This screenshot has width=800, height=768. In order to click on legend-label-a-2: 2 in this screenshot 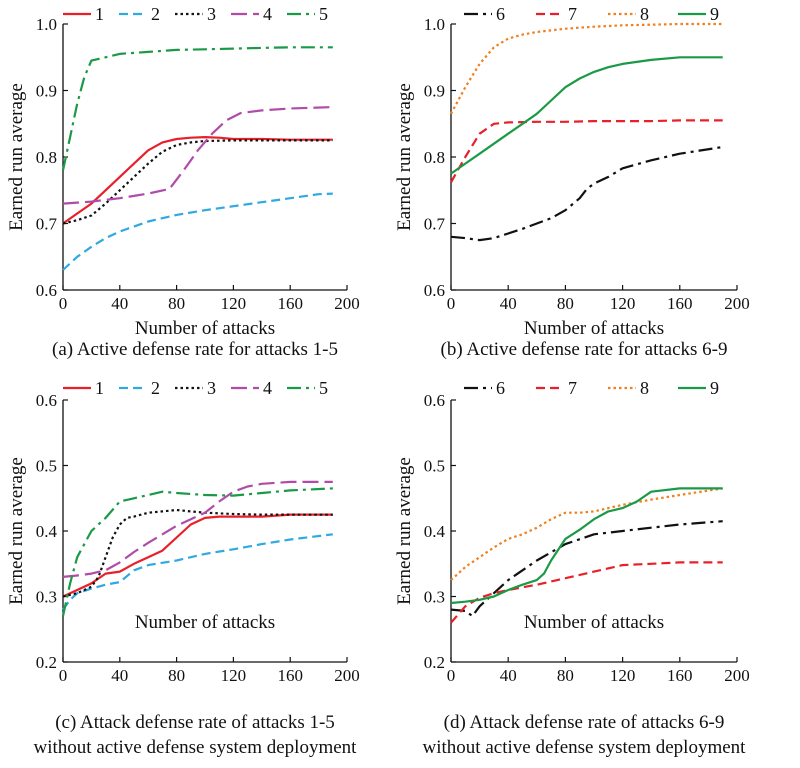, I will do `click(155, 14)`.